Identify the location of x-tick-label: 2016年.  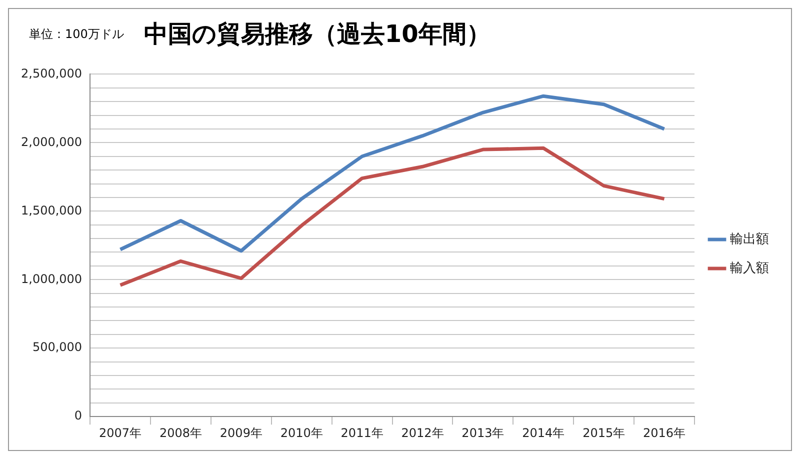
(664, 433).